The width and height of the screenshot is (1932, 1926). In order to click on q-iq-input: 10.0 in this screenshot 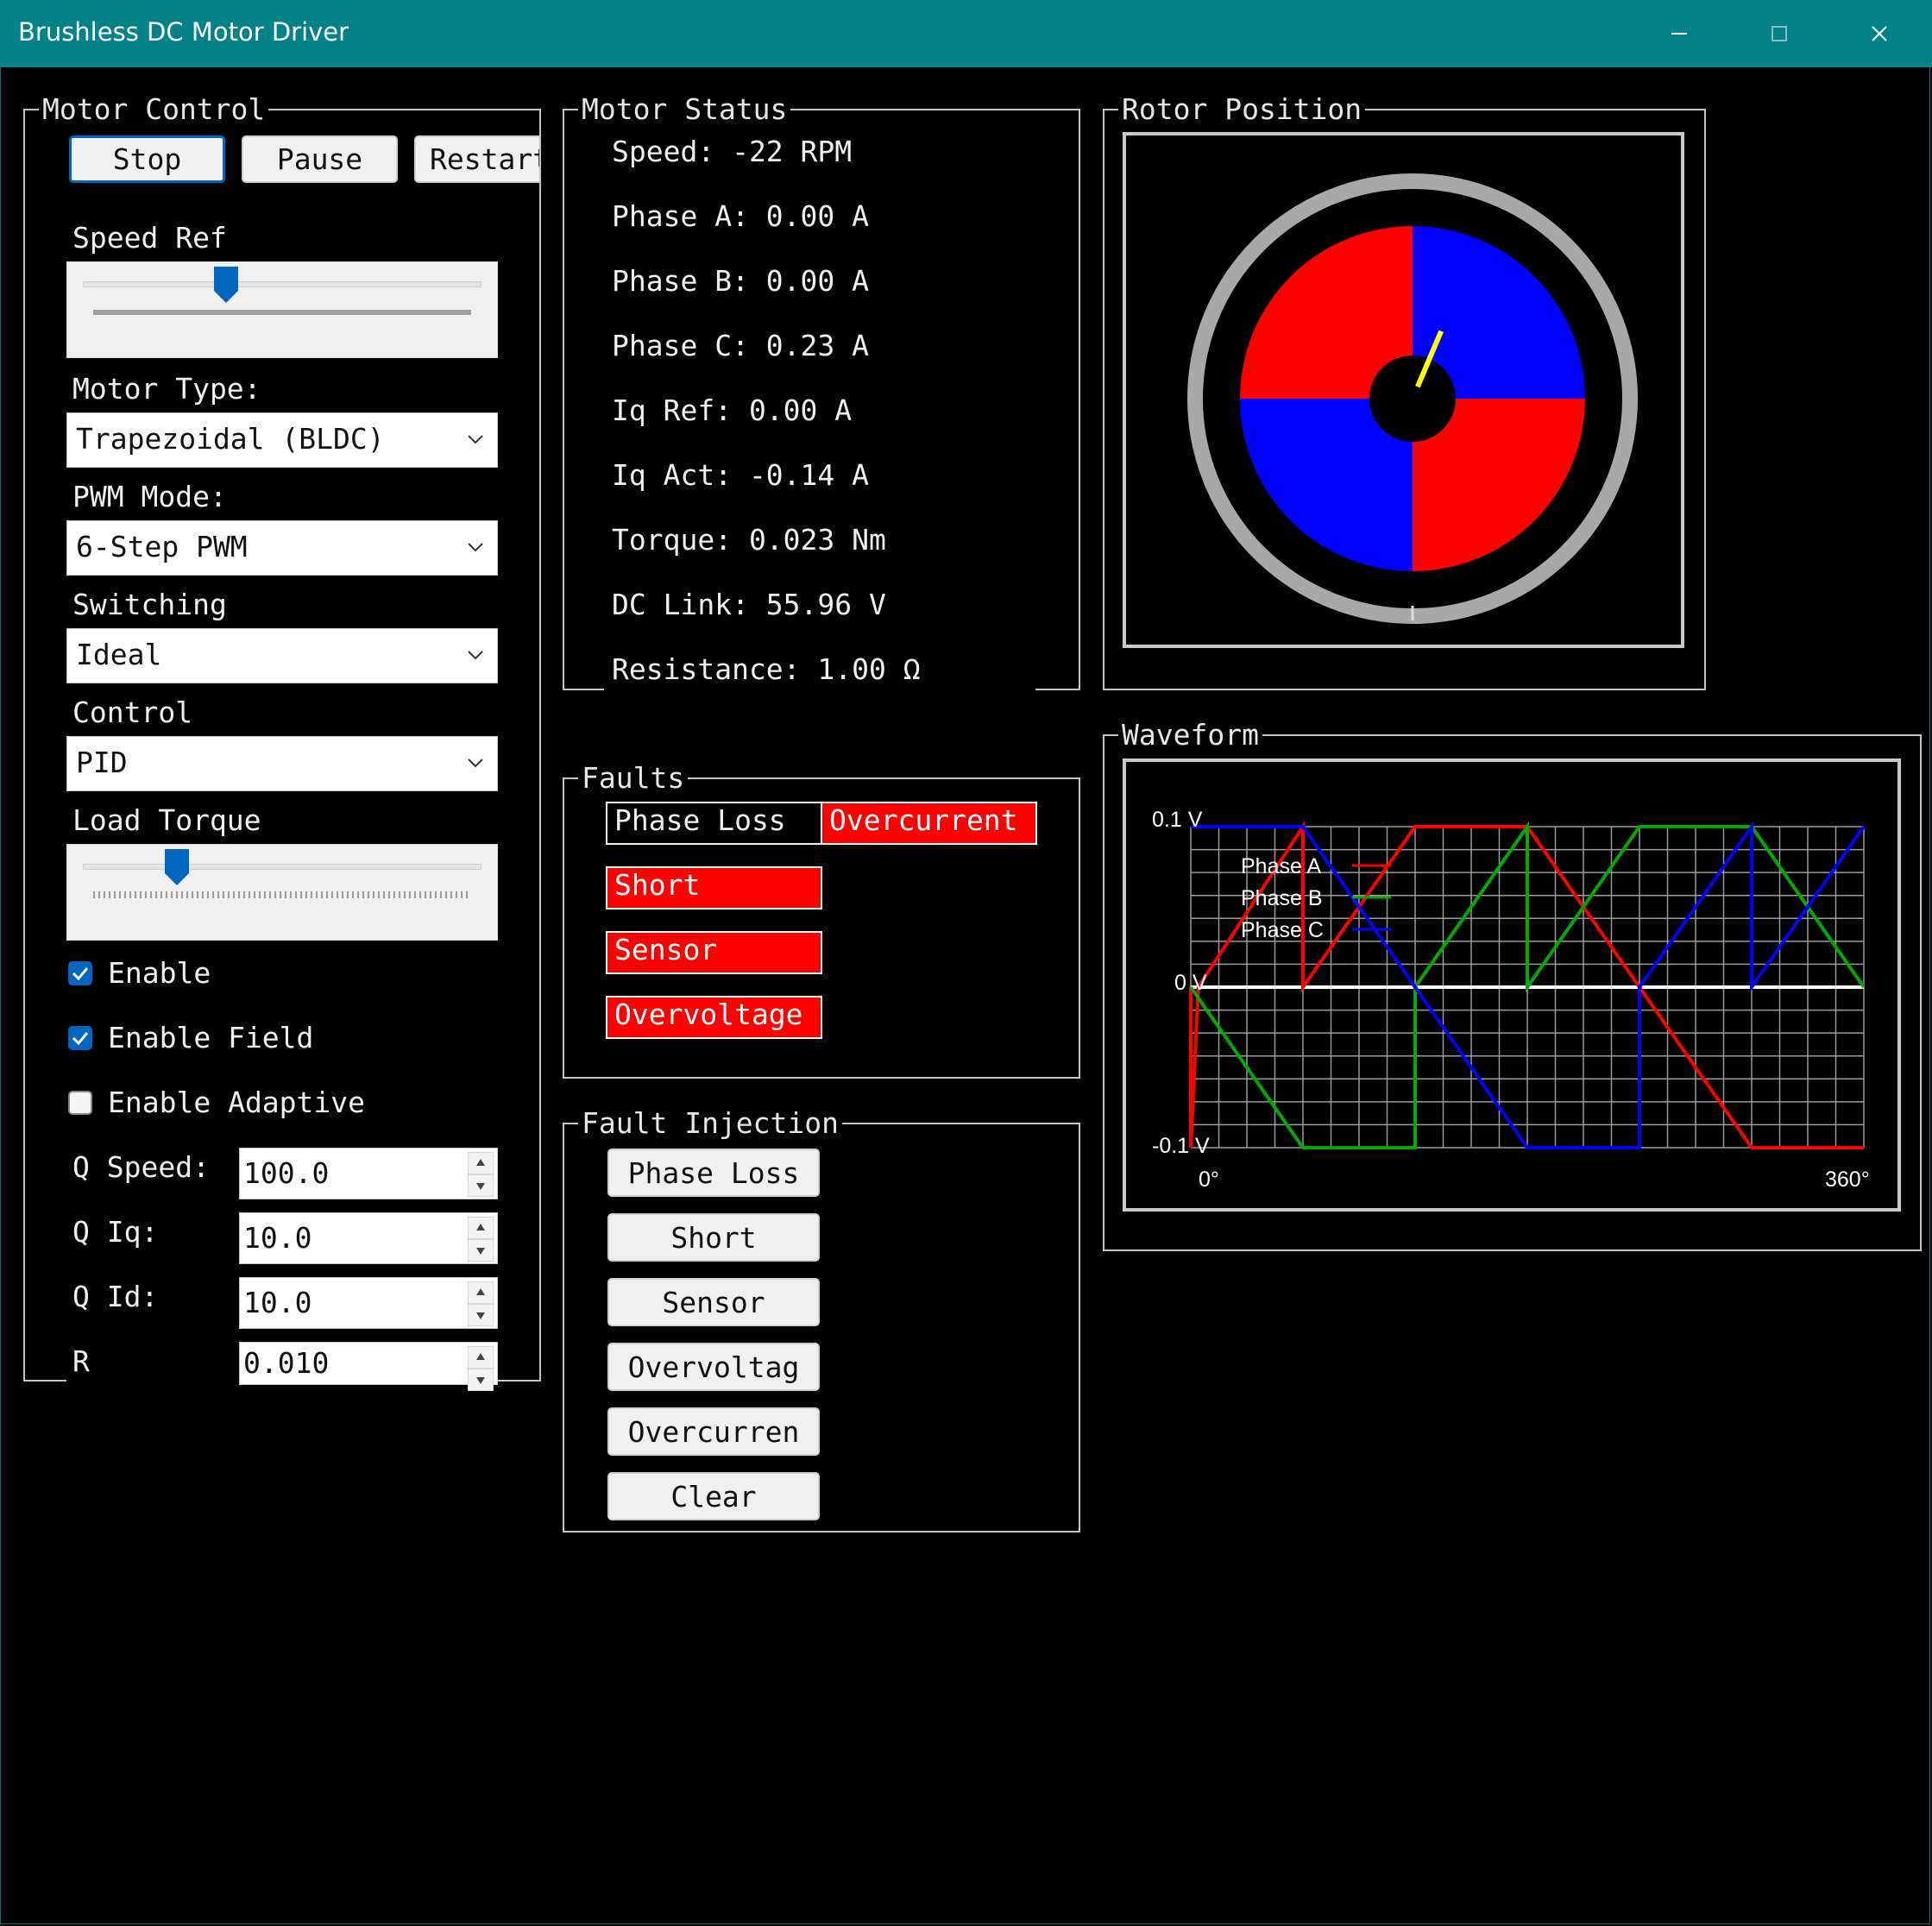, I will do `click(368, 1238)`.